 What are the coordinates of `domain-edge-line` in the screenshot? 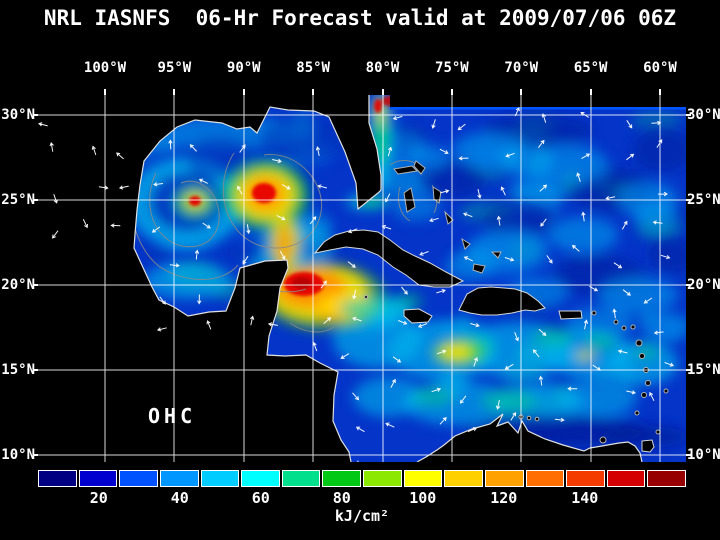 It's located at (538, 108).